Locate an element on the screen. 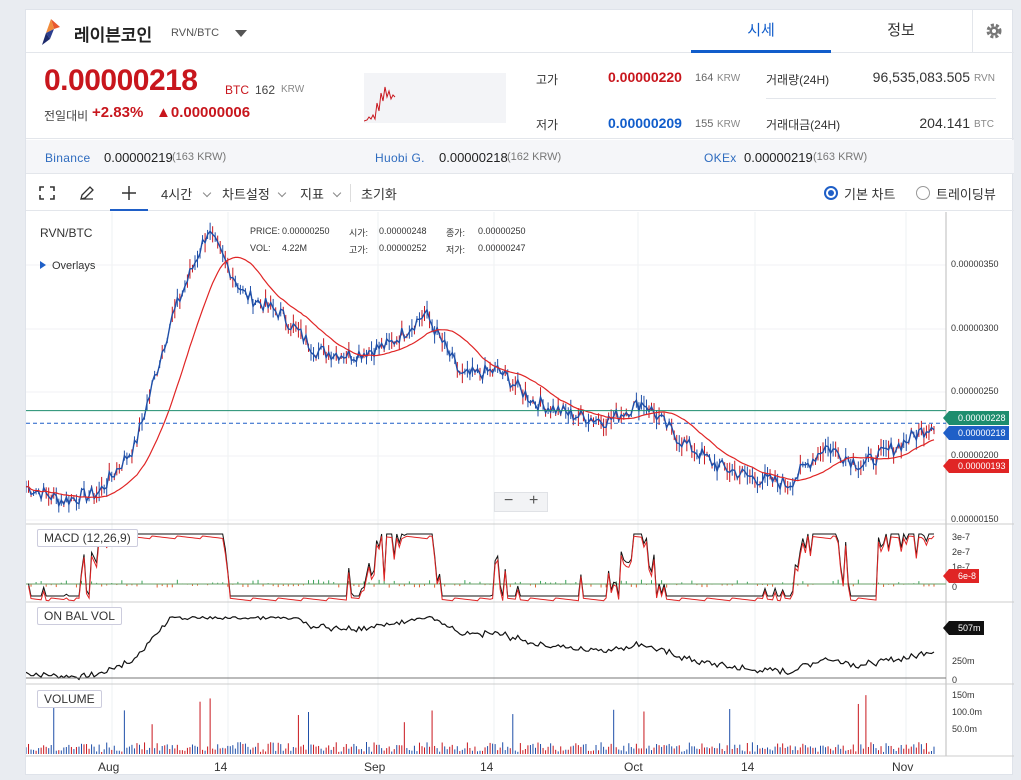 This screenshot has width=1021, height=780. info-vol-label: VOL: is located at coordinates (260, 248).